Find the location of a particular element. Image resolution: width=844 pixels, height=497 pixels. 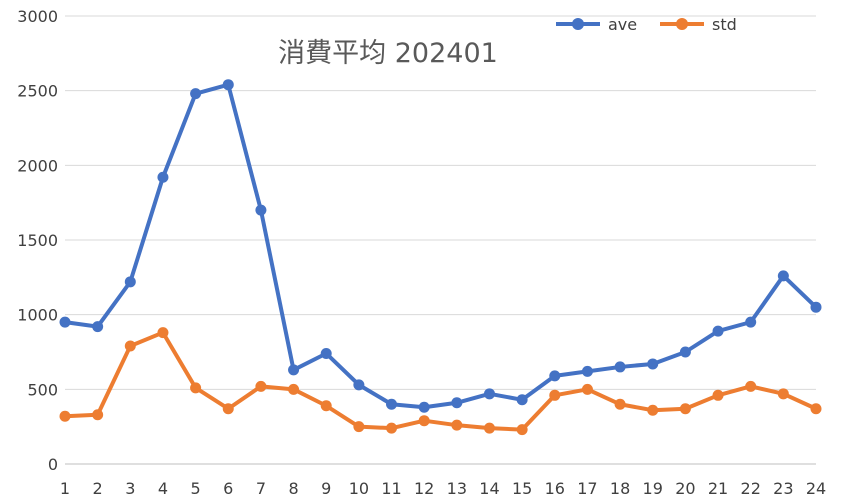

y-tick-label: 2500 is located at coordinates (37, 91).